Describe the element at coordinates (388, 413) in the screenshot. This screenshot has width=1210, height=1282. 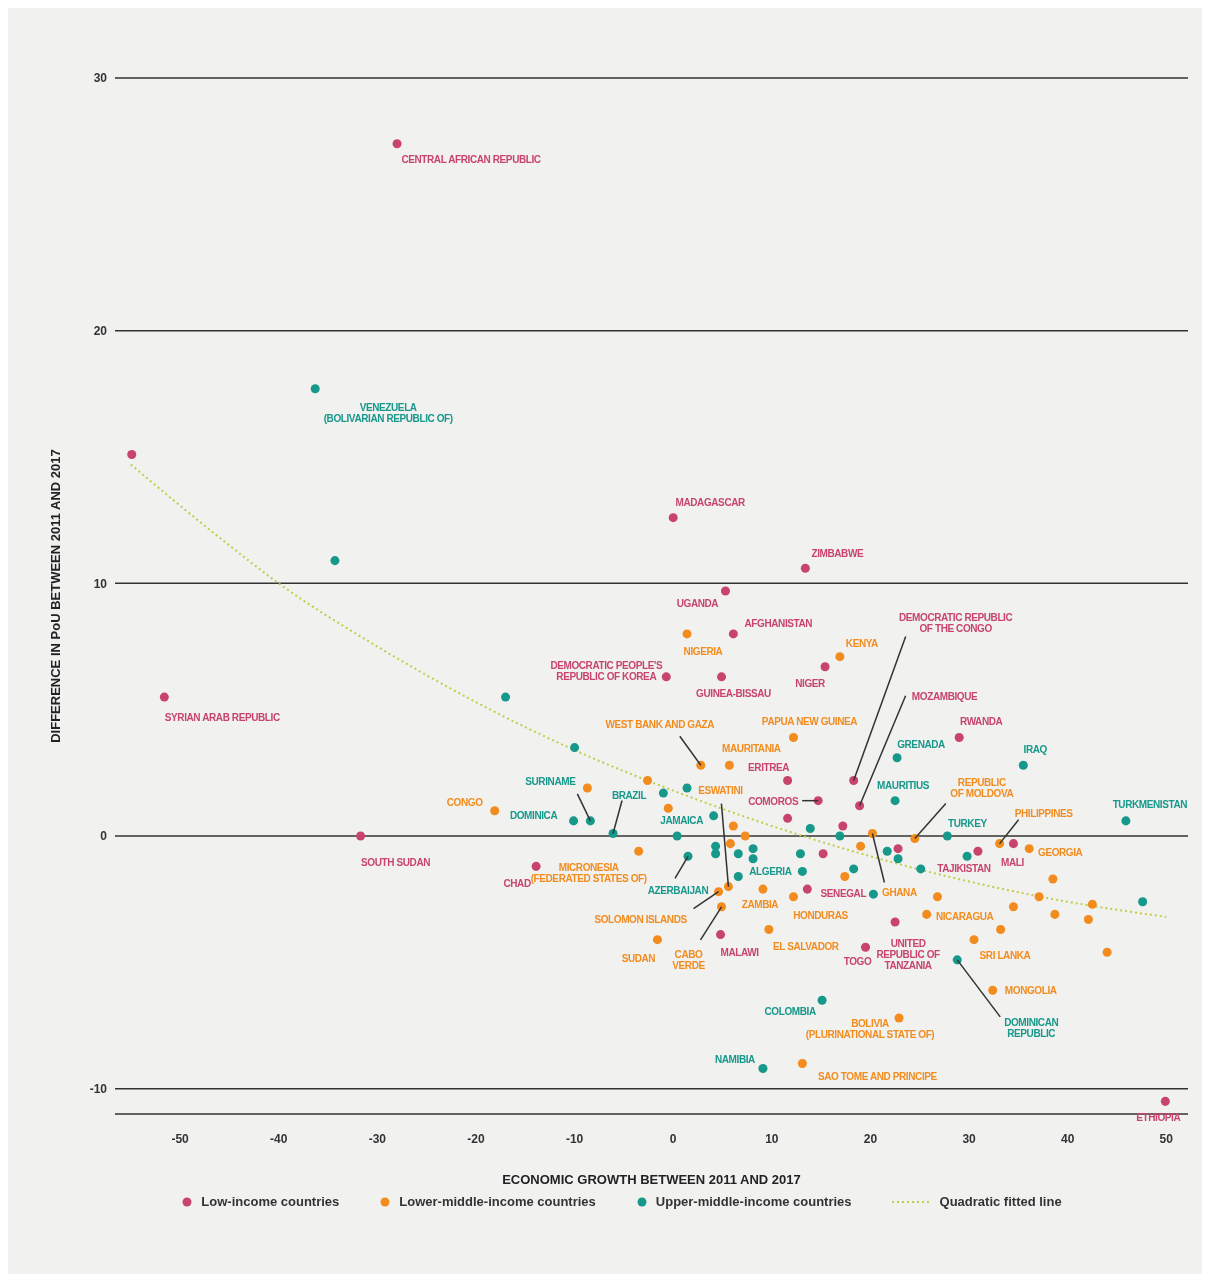
I see `annotation: VENEZUELA (BOLIVARIAN REPUBLIC OF)` at that location.